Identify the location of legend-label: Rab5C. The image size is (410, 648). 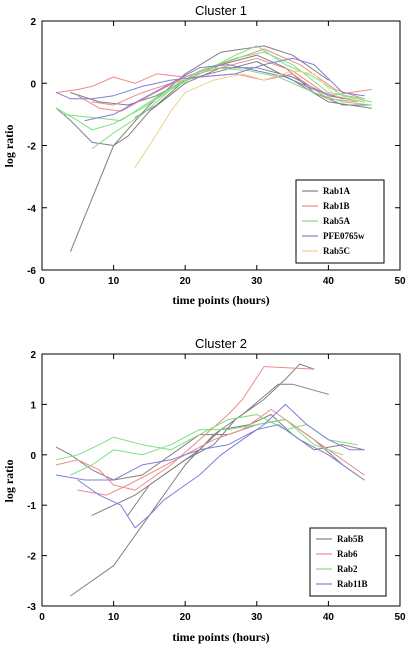
(336, 251).